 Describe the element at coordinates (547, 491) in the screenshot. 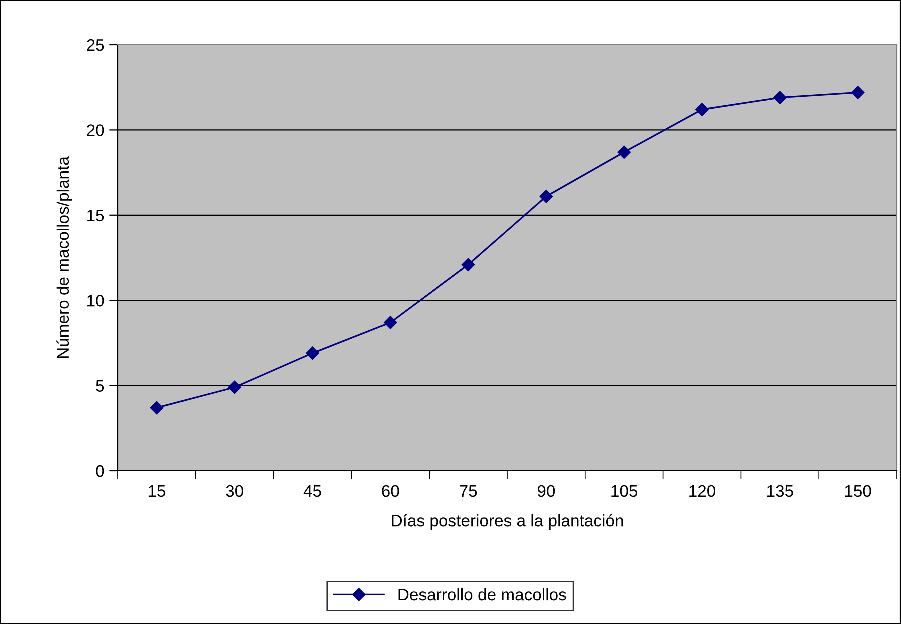

I see `x-tick-label: 90` at that location.